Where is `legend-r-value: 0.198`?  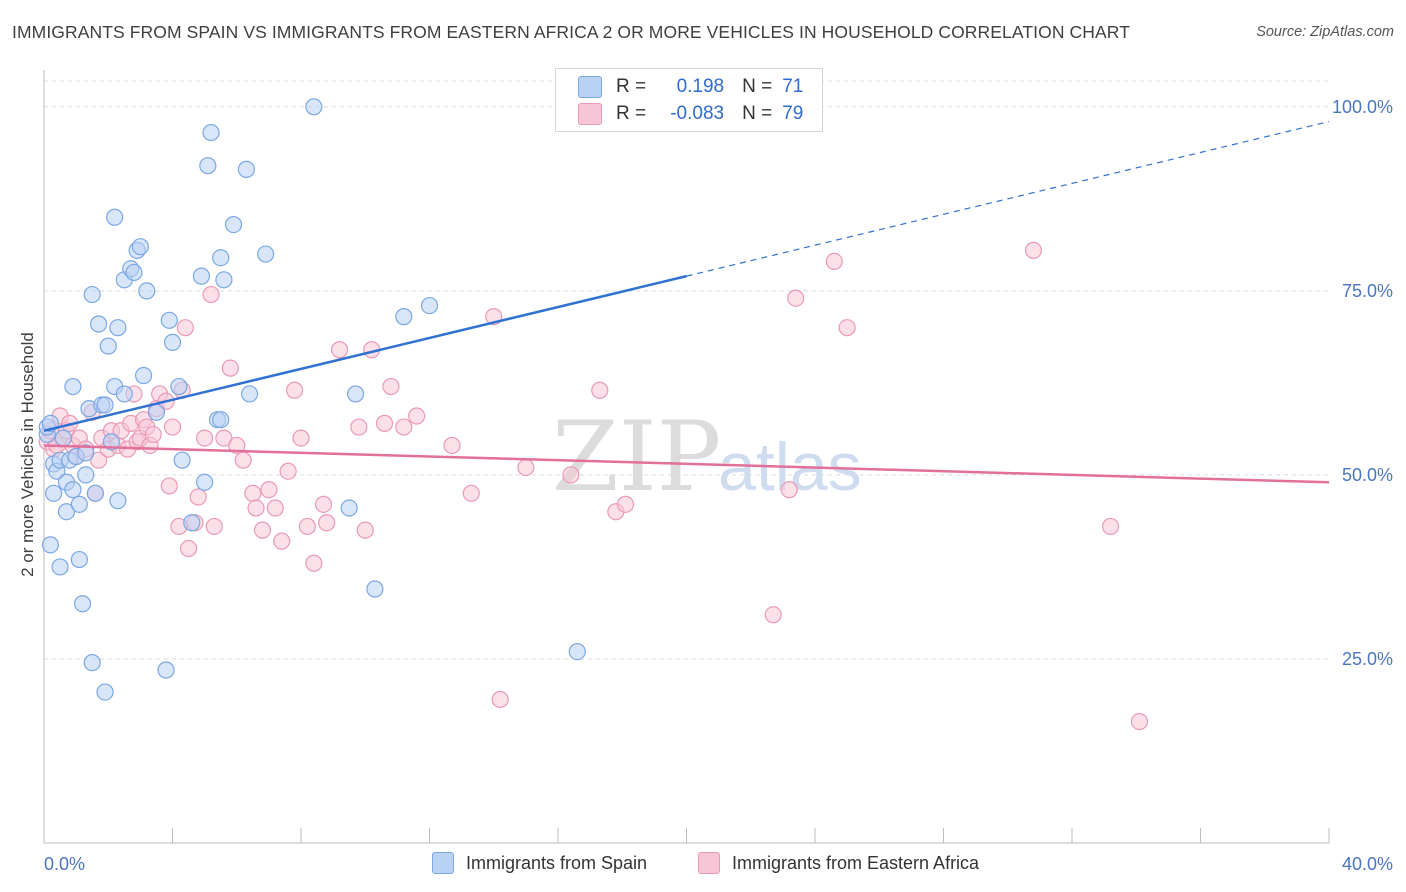
legend-r-value: 0.198 is located at coordinates (700, 86).